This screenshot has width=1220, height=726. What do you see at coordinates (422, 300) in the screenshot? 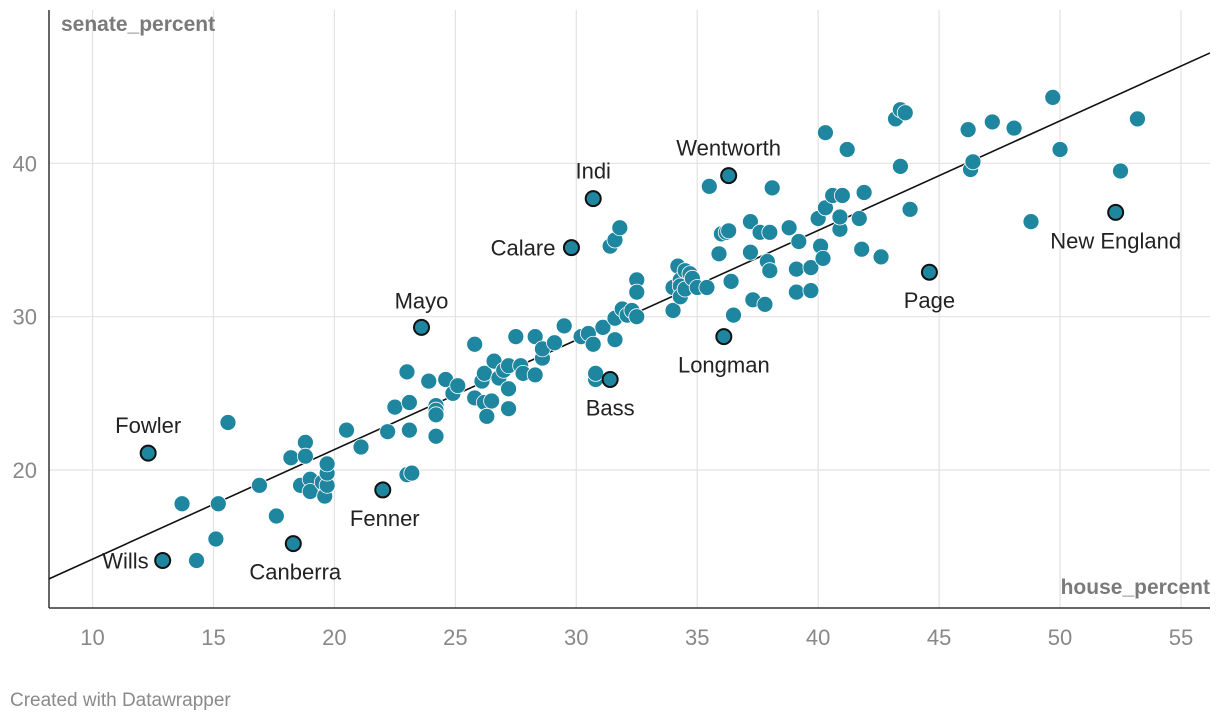
I see `point-label: Mayo` at bounding box center [422, 300].